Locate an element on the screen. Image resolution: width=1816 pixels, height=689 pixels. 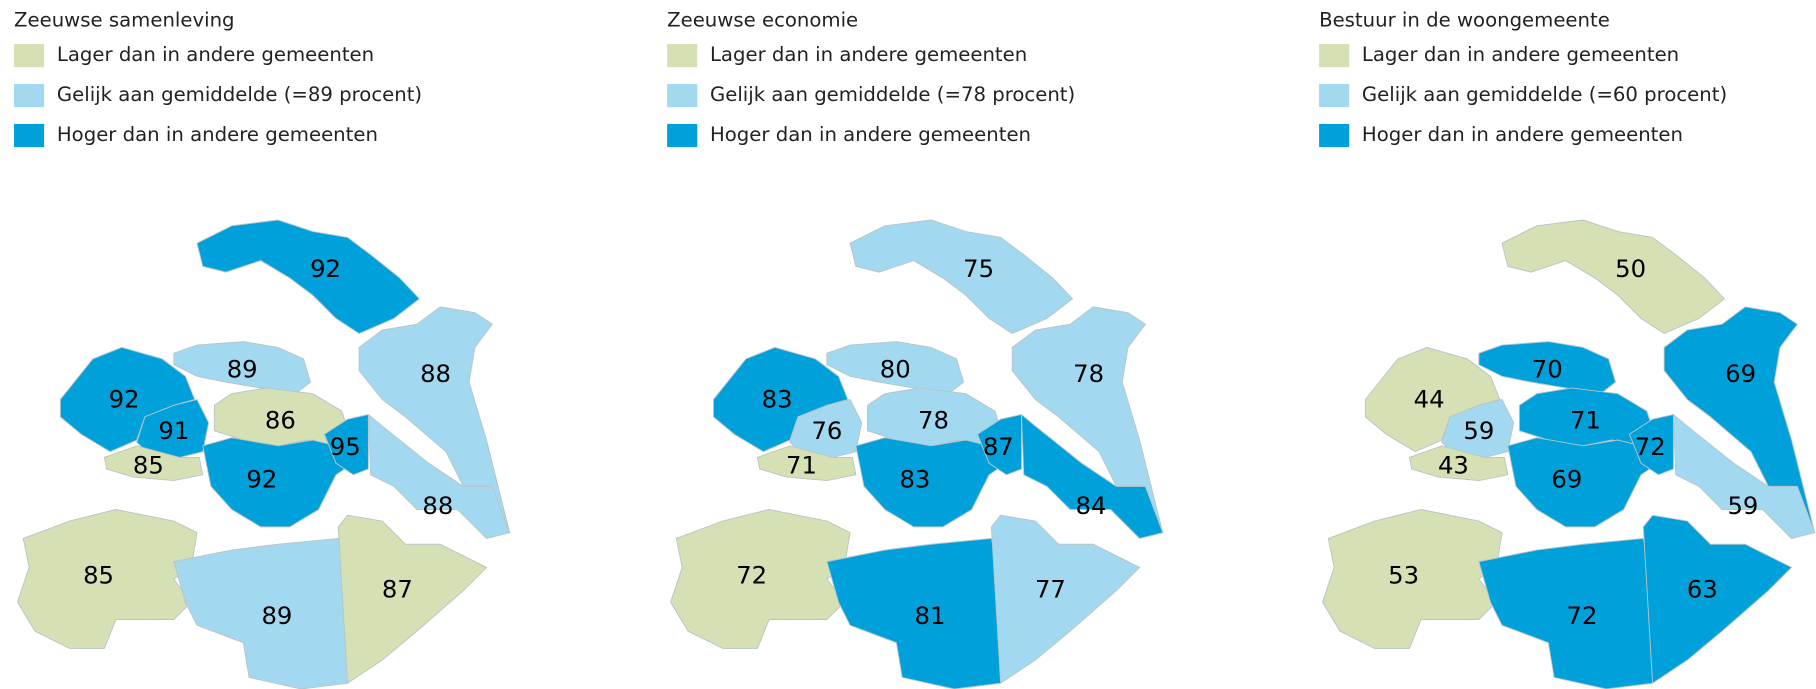
legend-label: Gelijk aan gemiddelde (=89 procent) is located at coordinates (239, 94).